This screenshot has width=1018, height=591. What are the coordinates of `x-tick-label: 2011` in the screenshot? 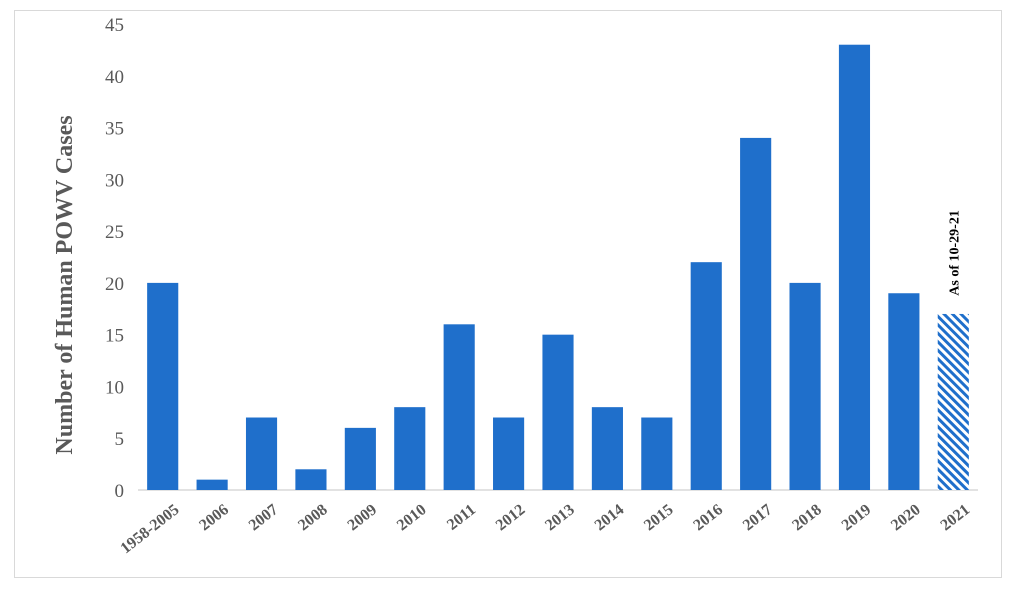 It's located at (461, 517).